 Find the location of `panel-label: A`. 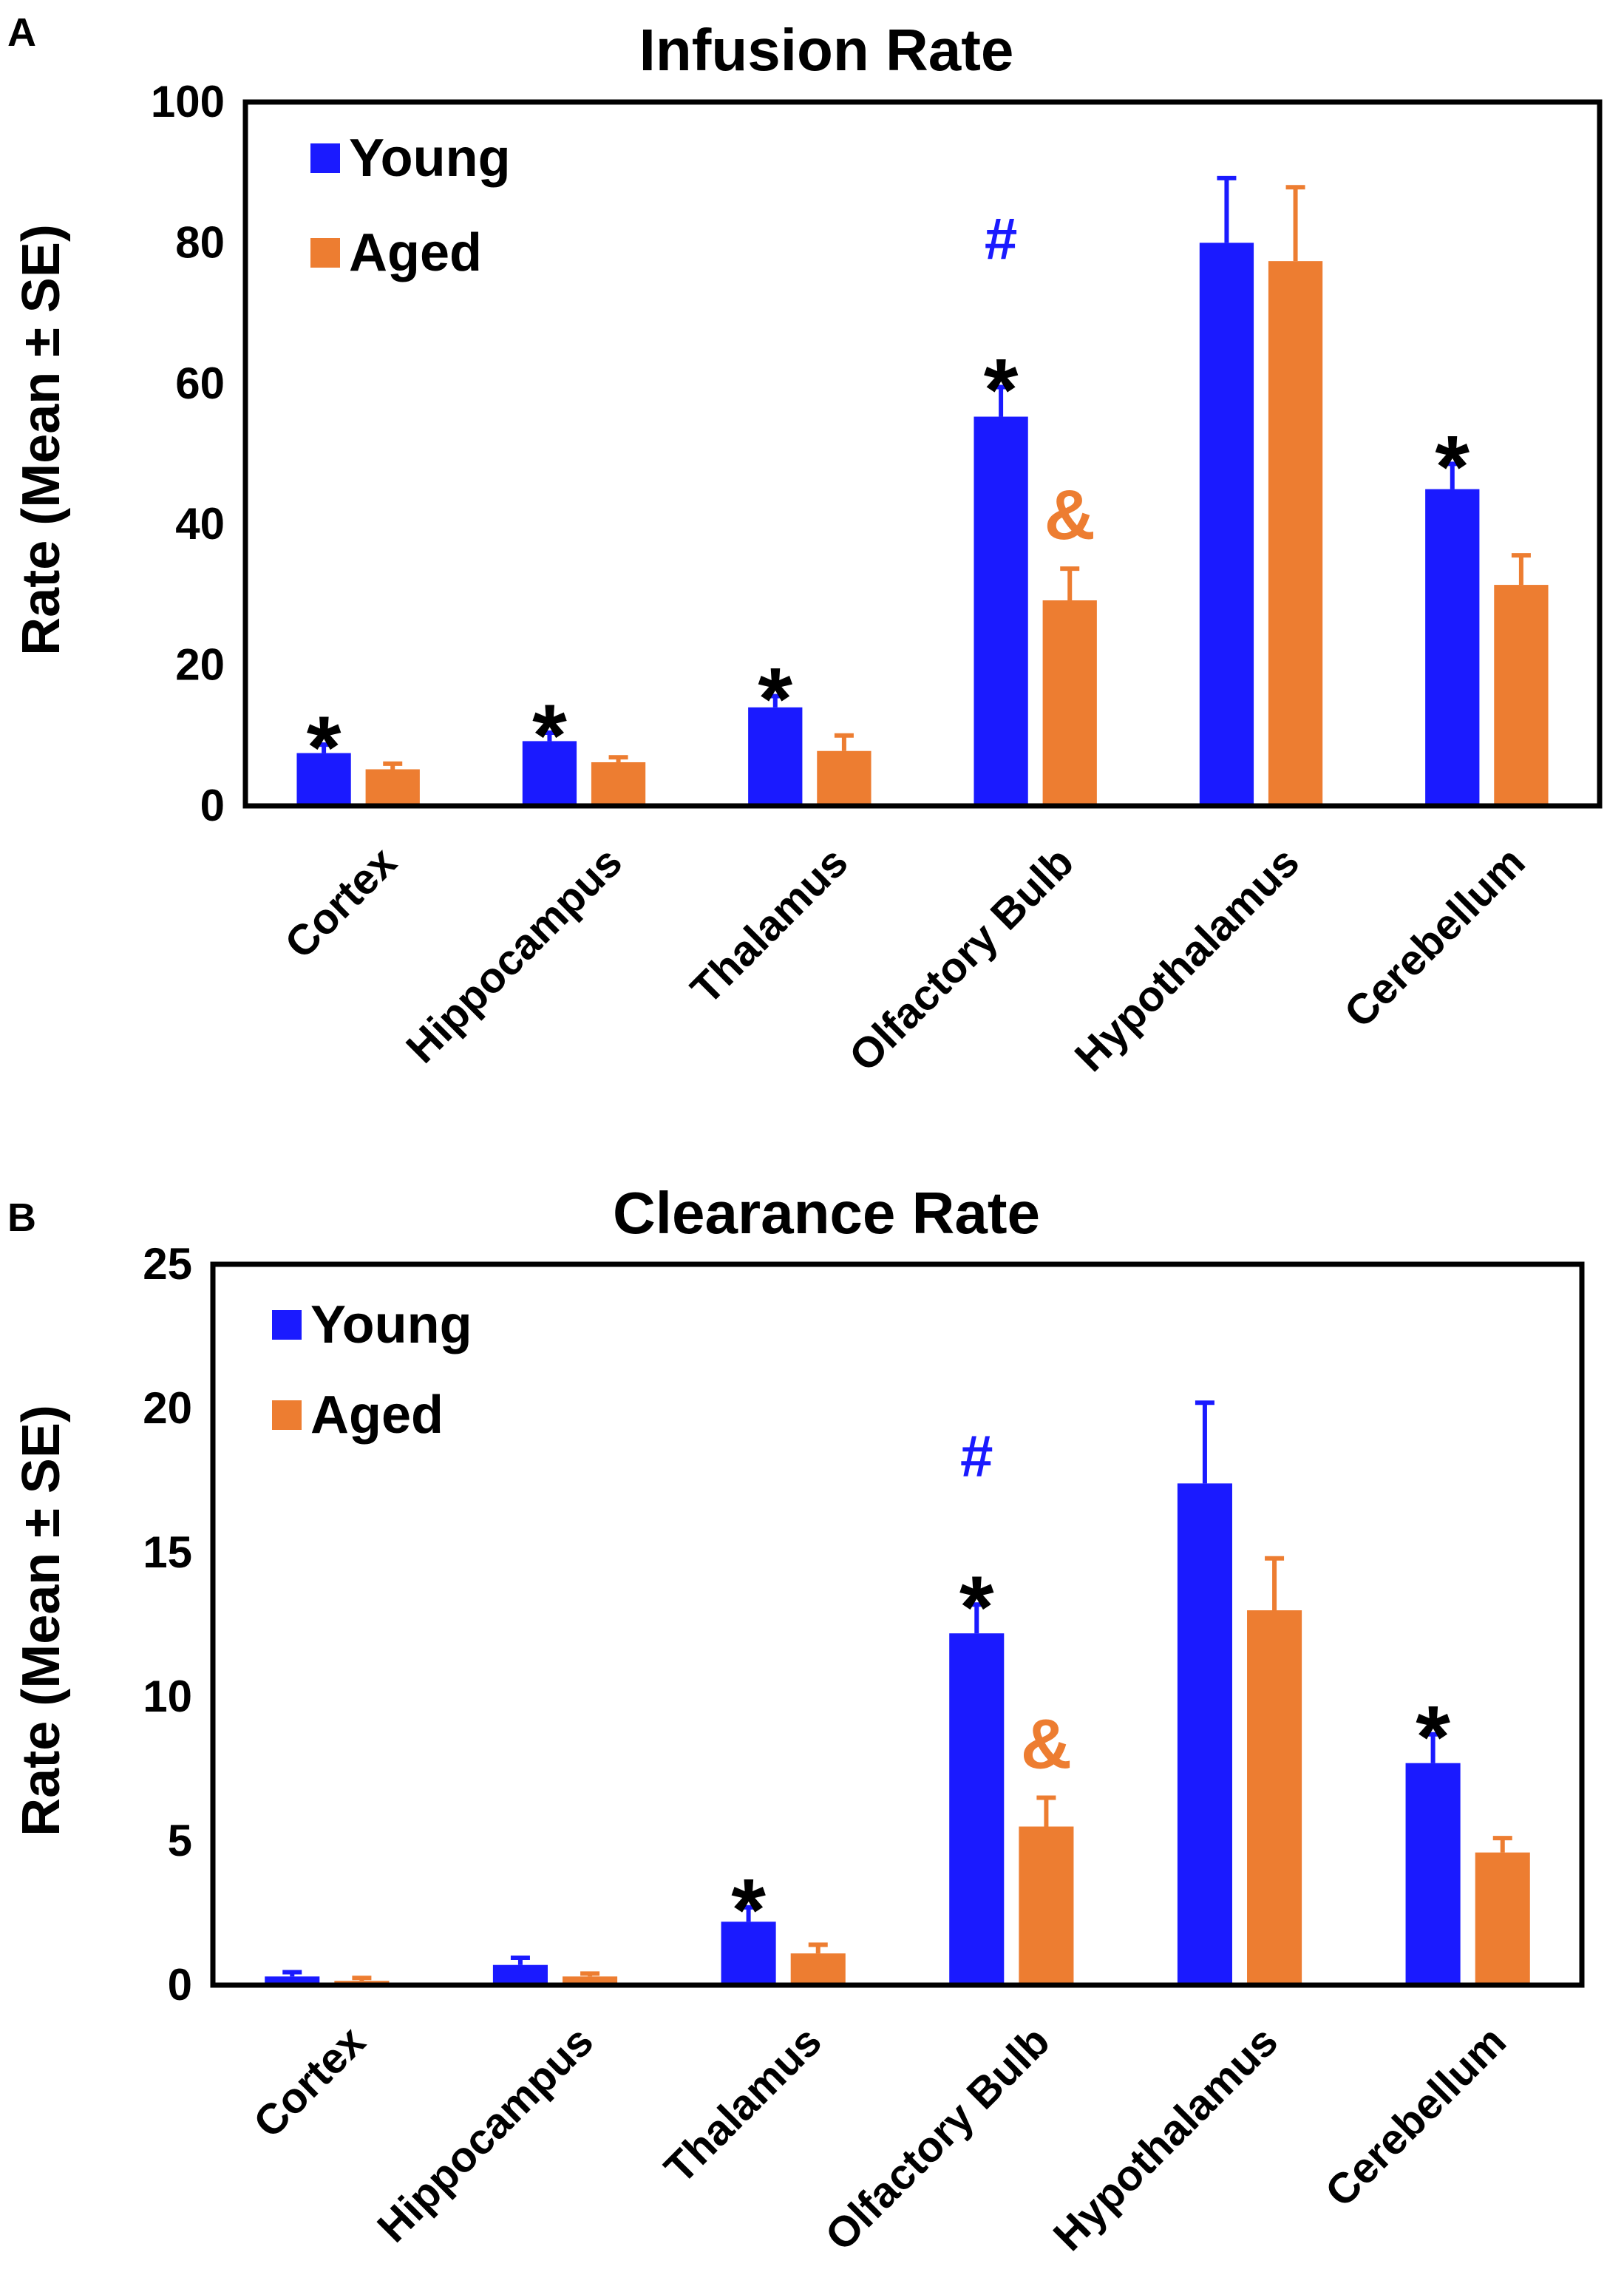

panel-label: A is located at coordinates (21, 32).